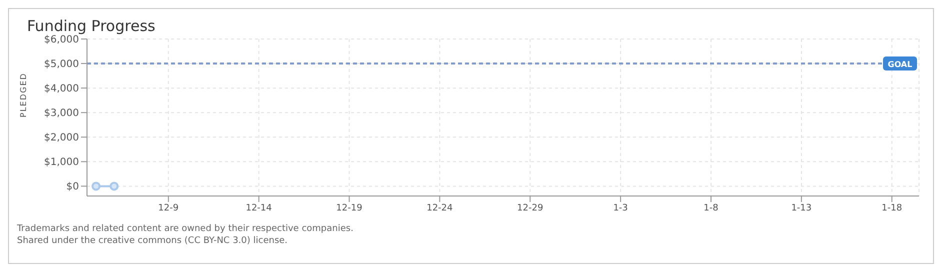 This screenshot has width=940, height=270. What do you see at coordinates (440, 208) in the screenshot?
I see `x-tick-label: 12-24` at bounding box center [440, 208].